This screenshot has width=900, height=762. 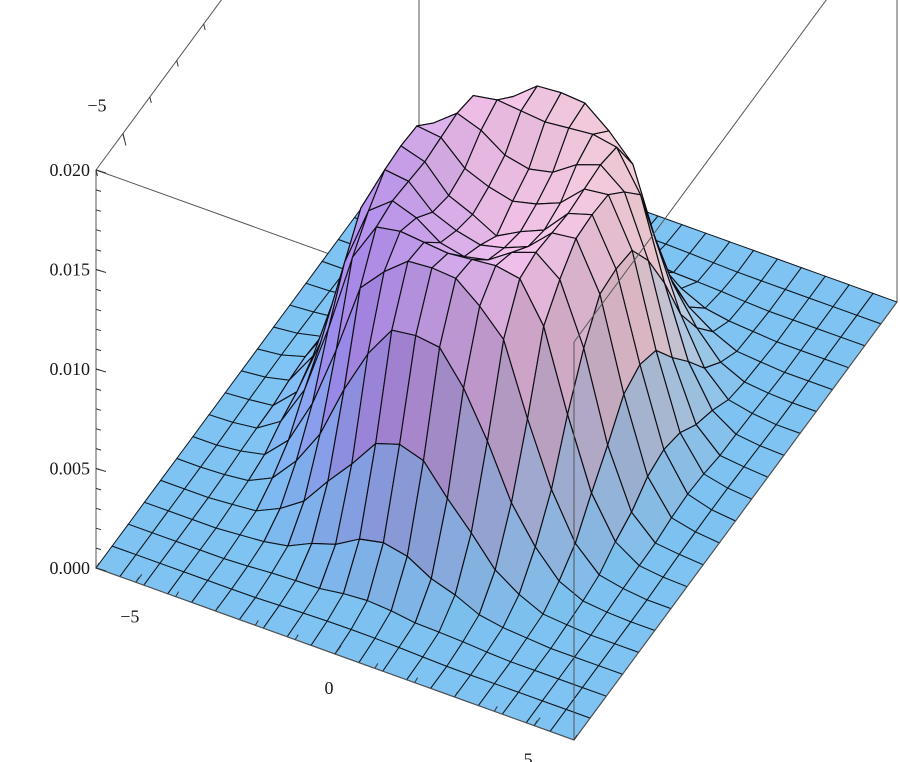 I want to click on z-tick-label: 0.010, so click(x=70, y=369).